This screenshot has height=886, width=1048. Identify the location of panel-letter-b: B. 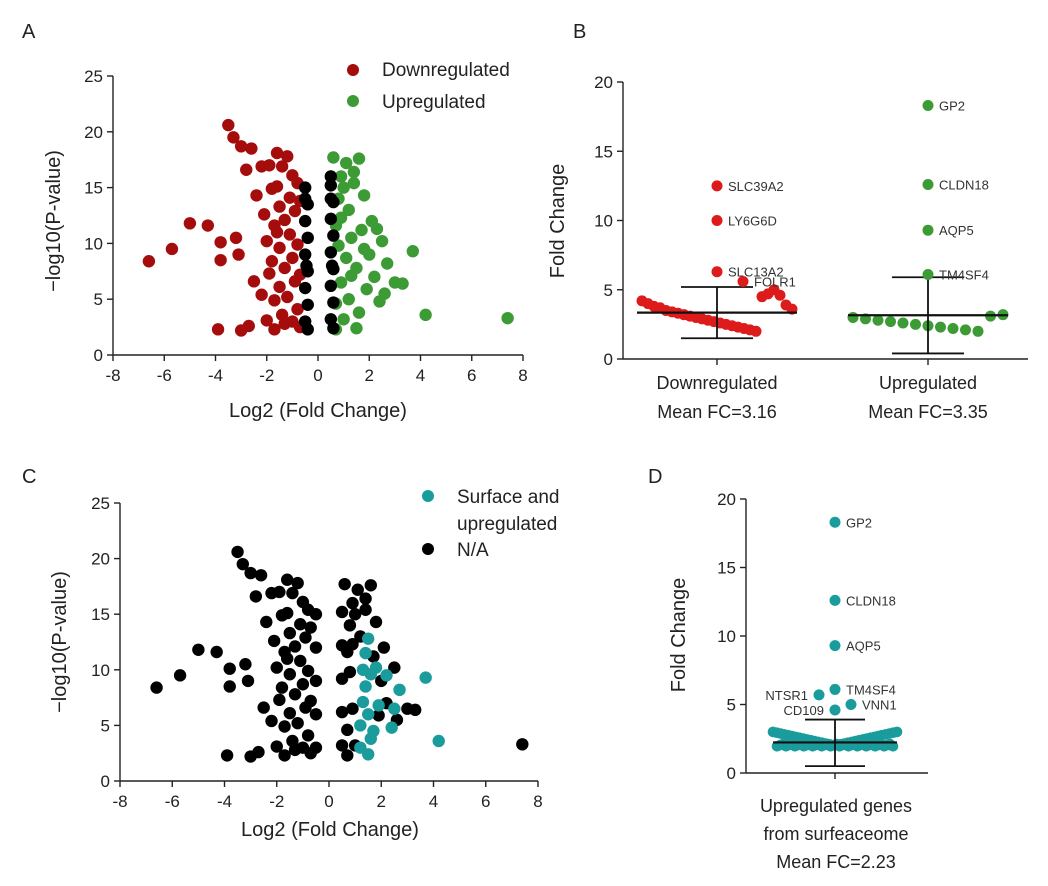
(579, 32).